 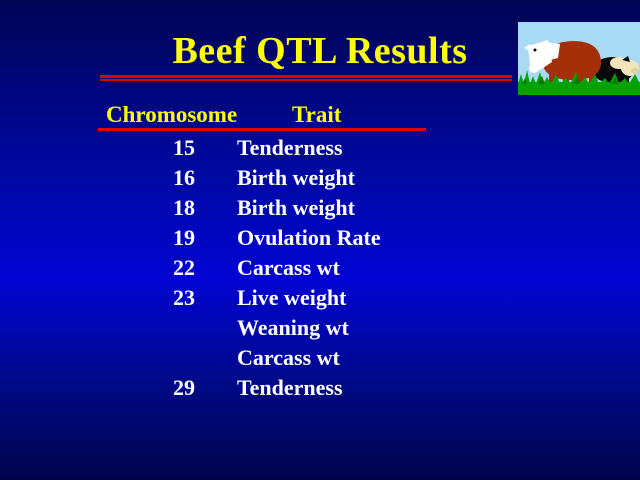 I want to click on title-underline-thin-line, so click(x=306, y=80).